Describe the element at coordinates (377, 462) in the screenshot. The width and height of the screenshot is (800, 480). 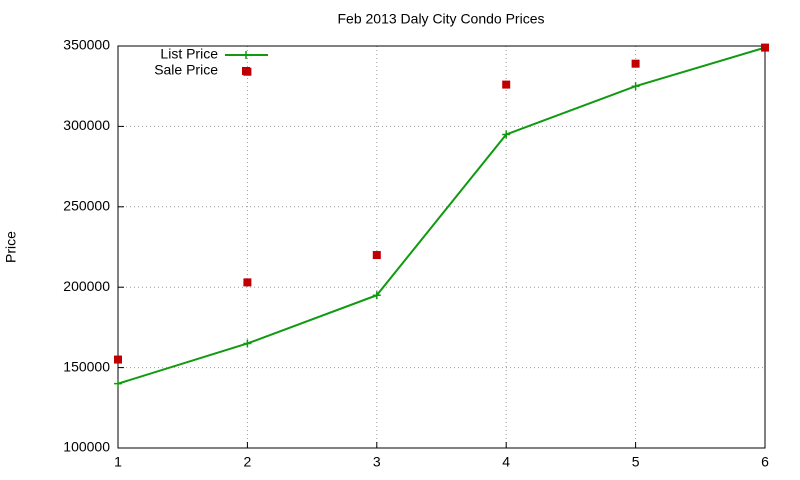
I see `x-tick-label: 3` at that location.